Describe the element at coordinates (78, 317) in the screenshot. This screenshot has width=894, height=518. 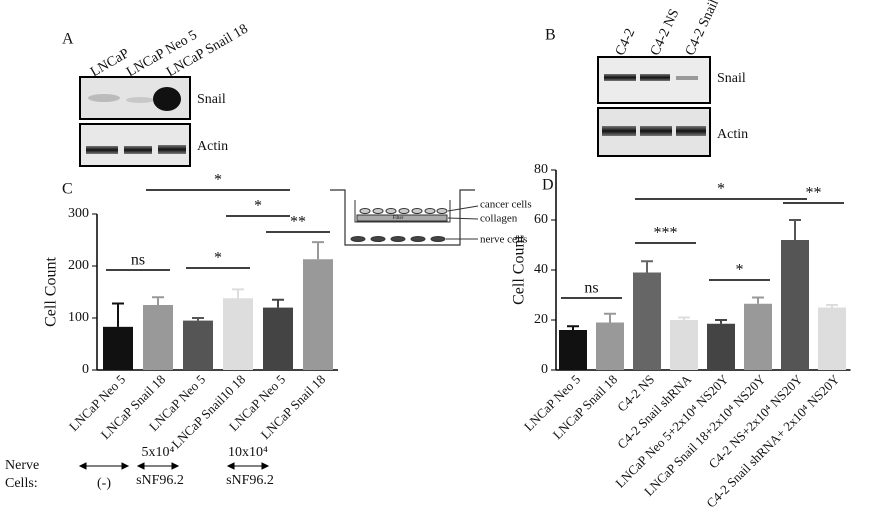
I see `y-tick-label: 100` at that location.